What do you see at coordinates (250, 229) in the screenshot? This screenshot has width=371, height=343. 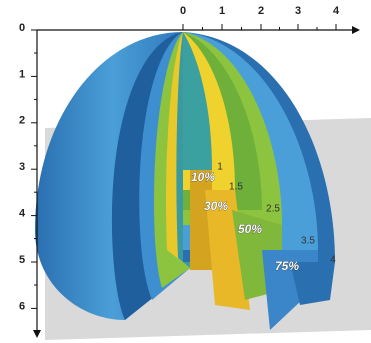 I see `layer-percent: 50%` at bounding box center [250, 229].